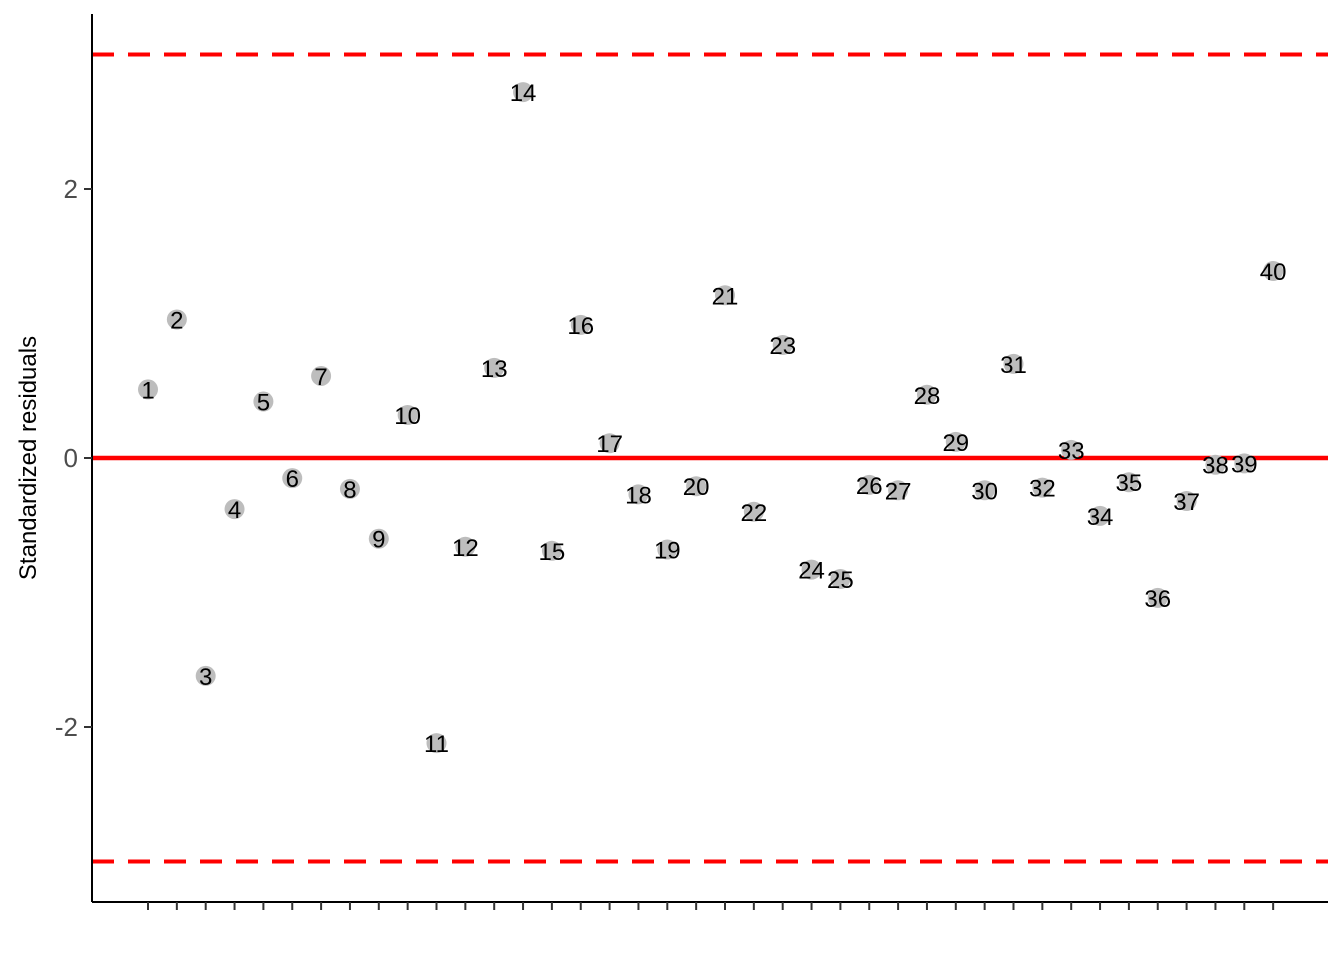  I want to click on point-label: 32, so click(1042, 489).